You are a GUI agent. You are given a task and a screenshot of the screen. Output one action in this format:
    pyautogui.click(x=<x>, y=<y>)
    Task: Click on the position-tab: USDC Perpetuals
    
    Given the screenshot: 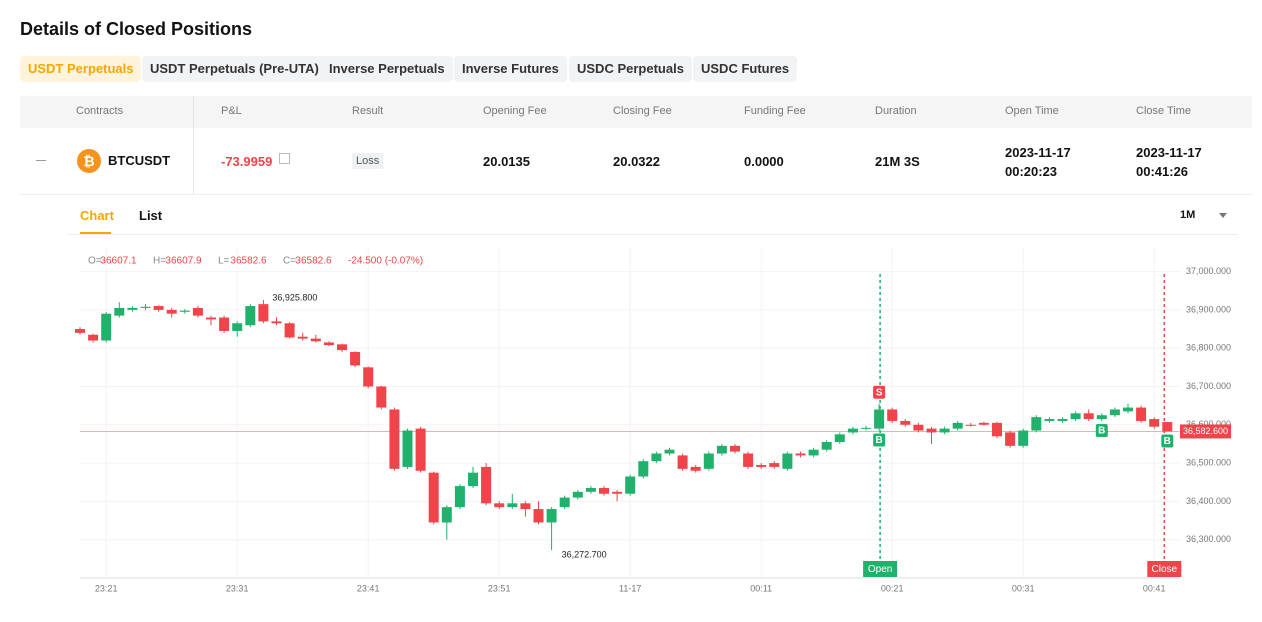 What is the action you would take?
    pyautogui.click(x=630, y=69)
    